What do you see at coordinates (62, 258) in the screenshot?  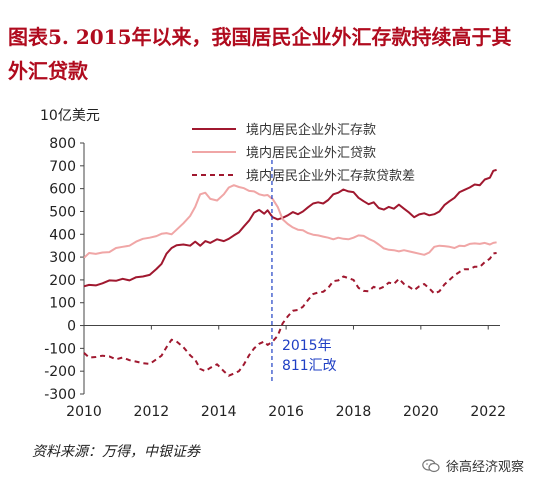 I see `y-tick-label: 300` at bounding box center [62, 258].